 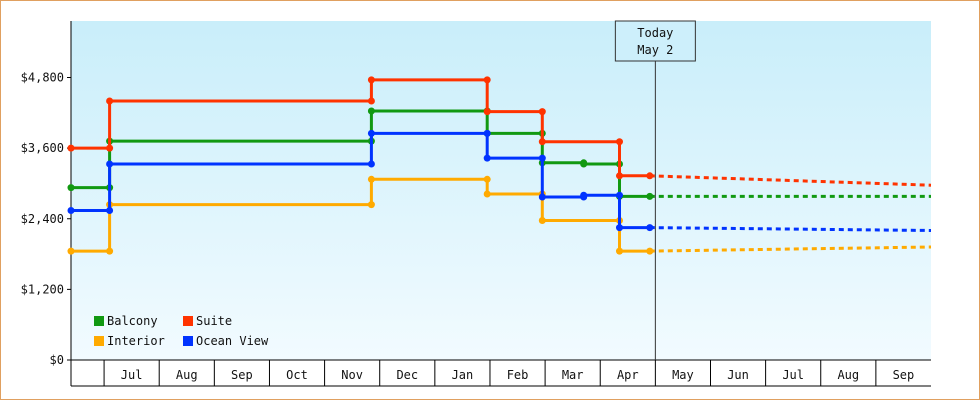 I want to click on x-tick-label: Apr, so click(x=628, y=375).